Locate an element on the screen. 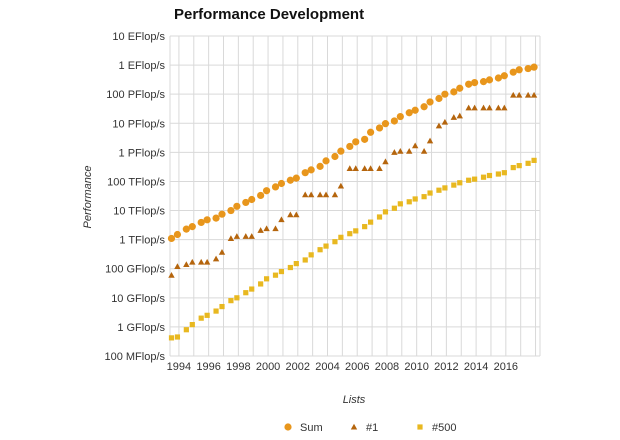 This screenshot has width=620, height=440. legend-label: #500 is located at coordinates (444, 428).